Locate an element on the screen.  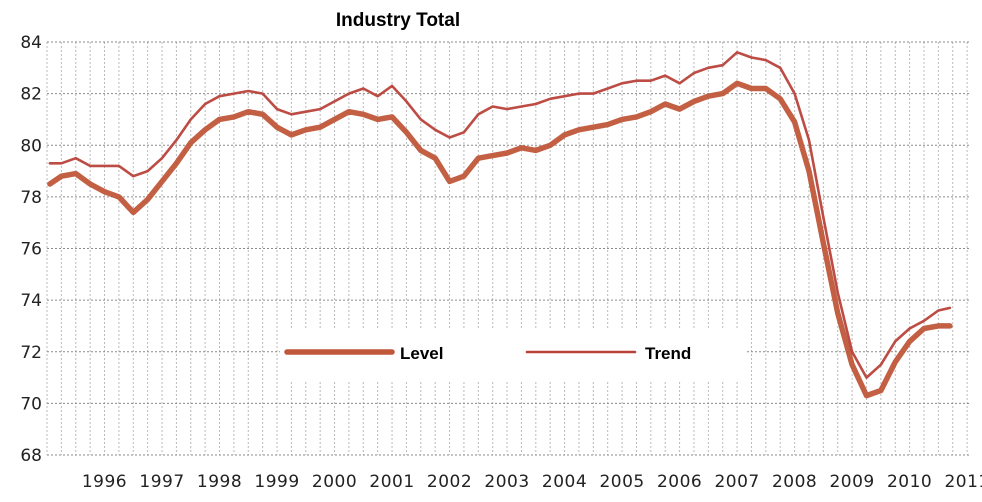
x-tick-label: 2005 is located at coordinates (621, 482).